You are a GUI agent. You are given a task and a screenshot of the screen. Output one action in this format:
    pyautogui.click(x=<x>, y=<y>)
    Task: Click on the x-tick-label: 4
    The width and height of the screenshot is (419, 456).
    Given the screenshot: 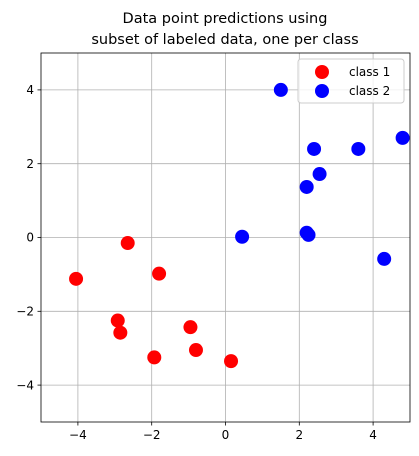 What is the action you would take?
    pyautogui.click(x=373, y=435)
    